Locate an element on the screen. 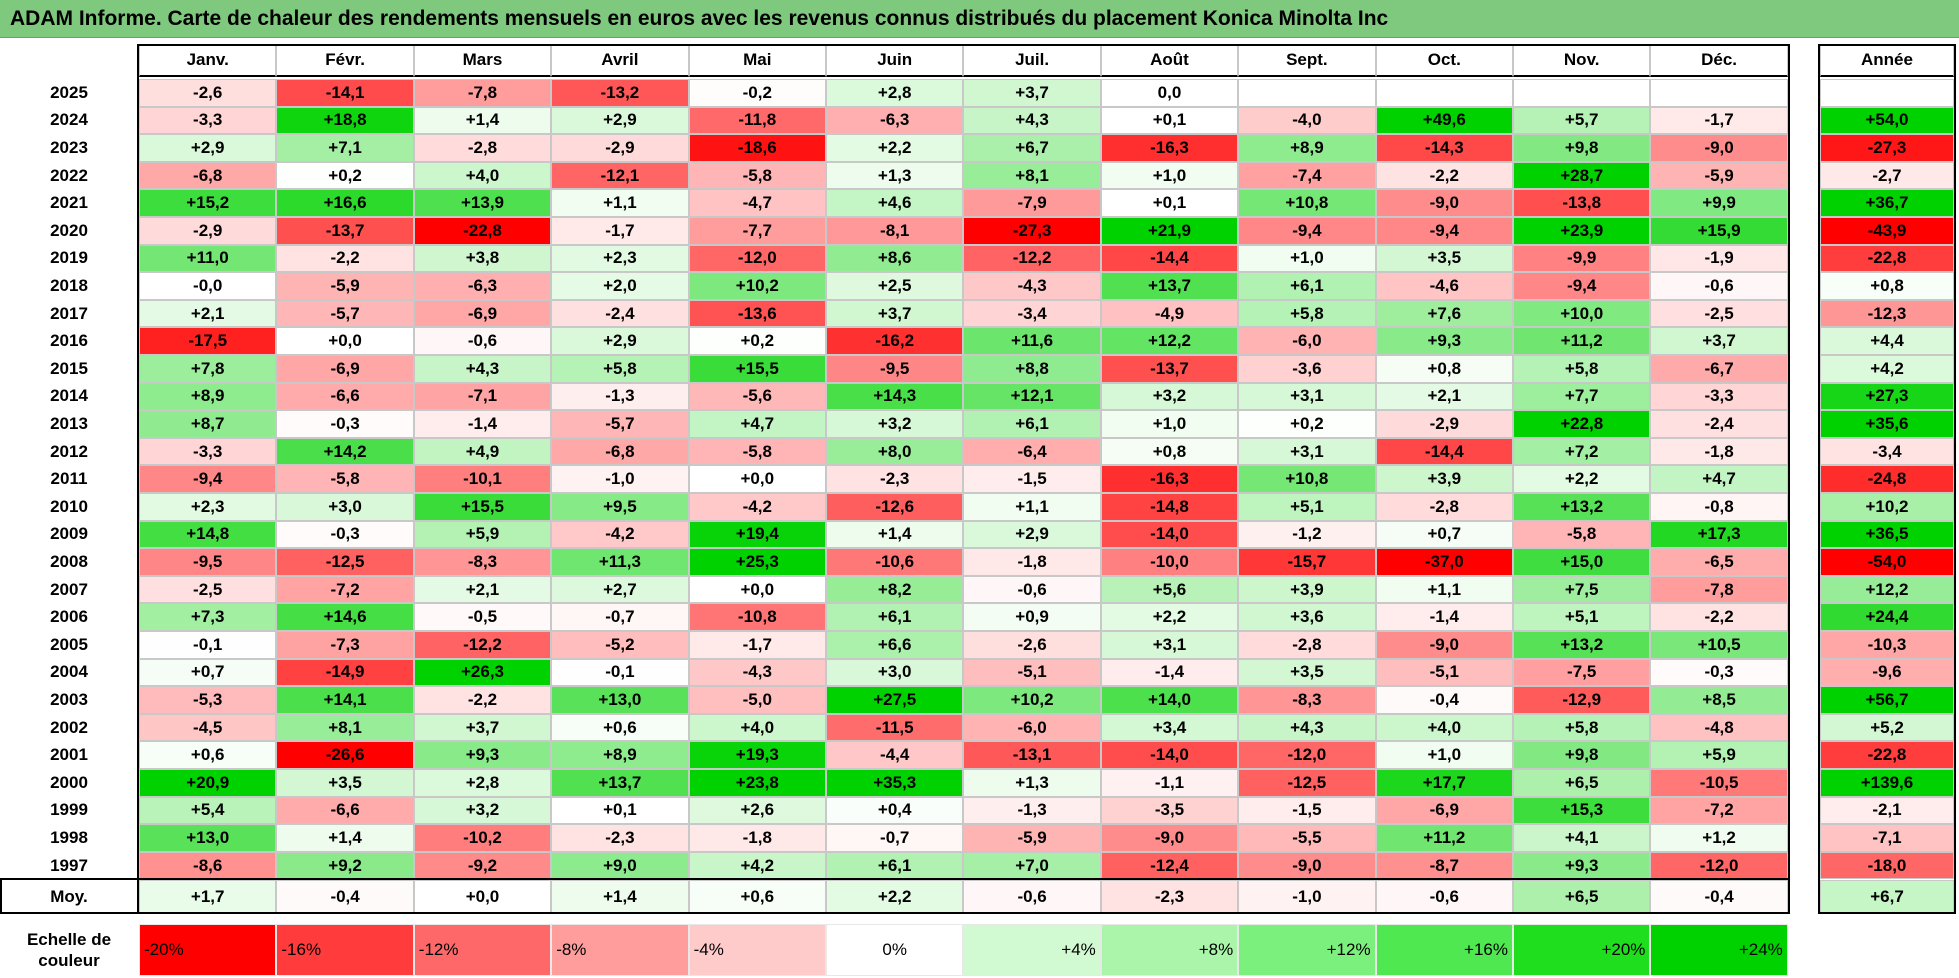 The image size is (1959, 978). annual-cell: -2,1 is located at coordinates (1887, 810).